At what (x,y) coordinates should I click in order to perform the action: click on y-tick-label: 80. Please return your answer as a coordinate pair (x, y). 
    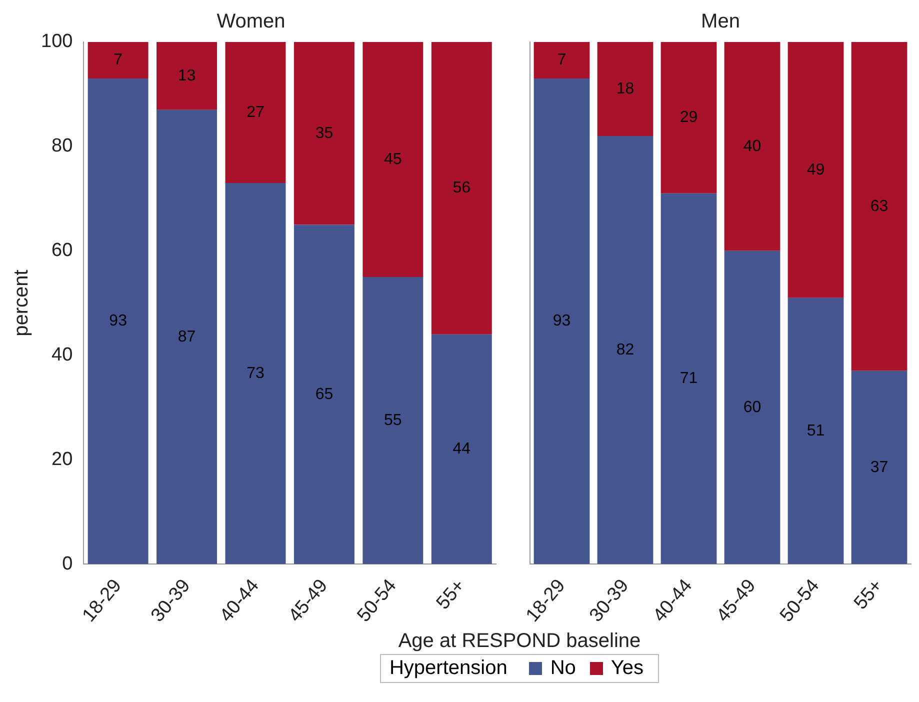
    Looking at the image, I should click on (62, 146).